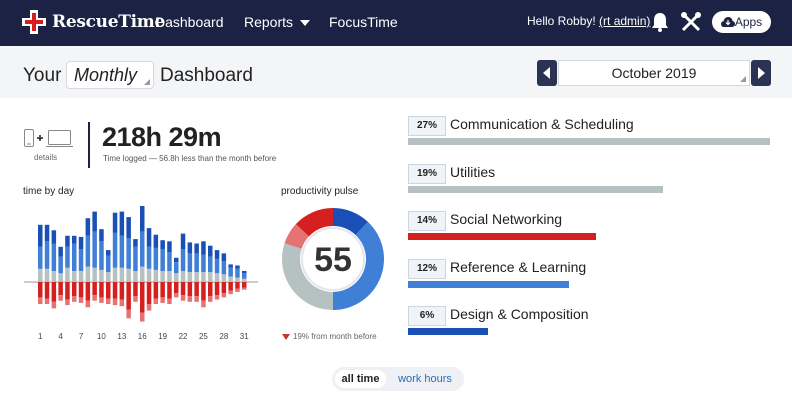  What do you see at coordinates (660, 22) in the screenshot?
I see `bell-icon` at bounding box center [660, 22].